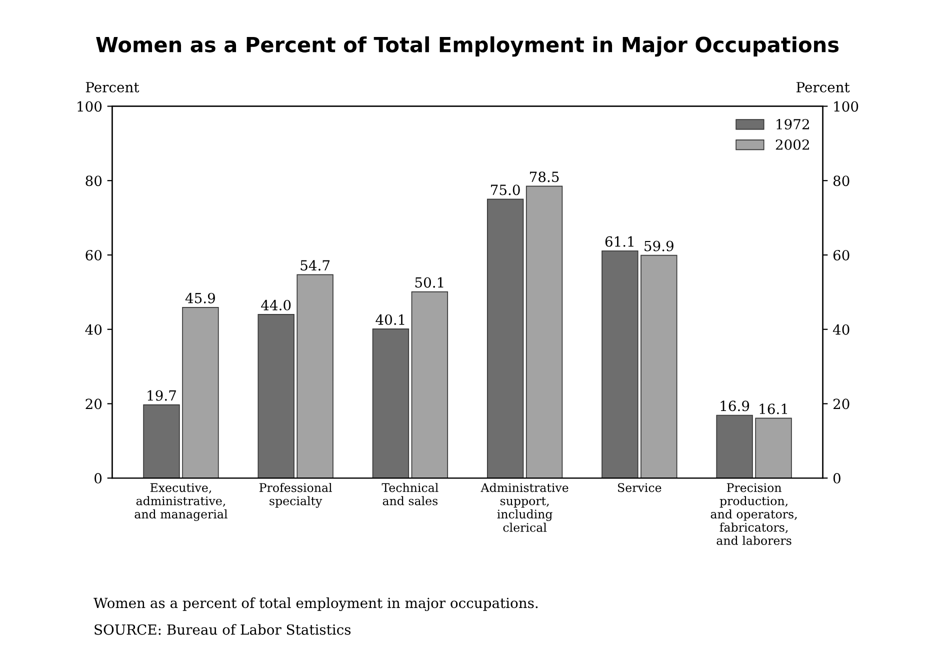 The image size is (935, 664). I want to click on y-tick-label: 20, so click(94, 404).